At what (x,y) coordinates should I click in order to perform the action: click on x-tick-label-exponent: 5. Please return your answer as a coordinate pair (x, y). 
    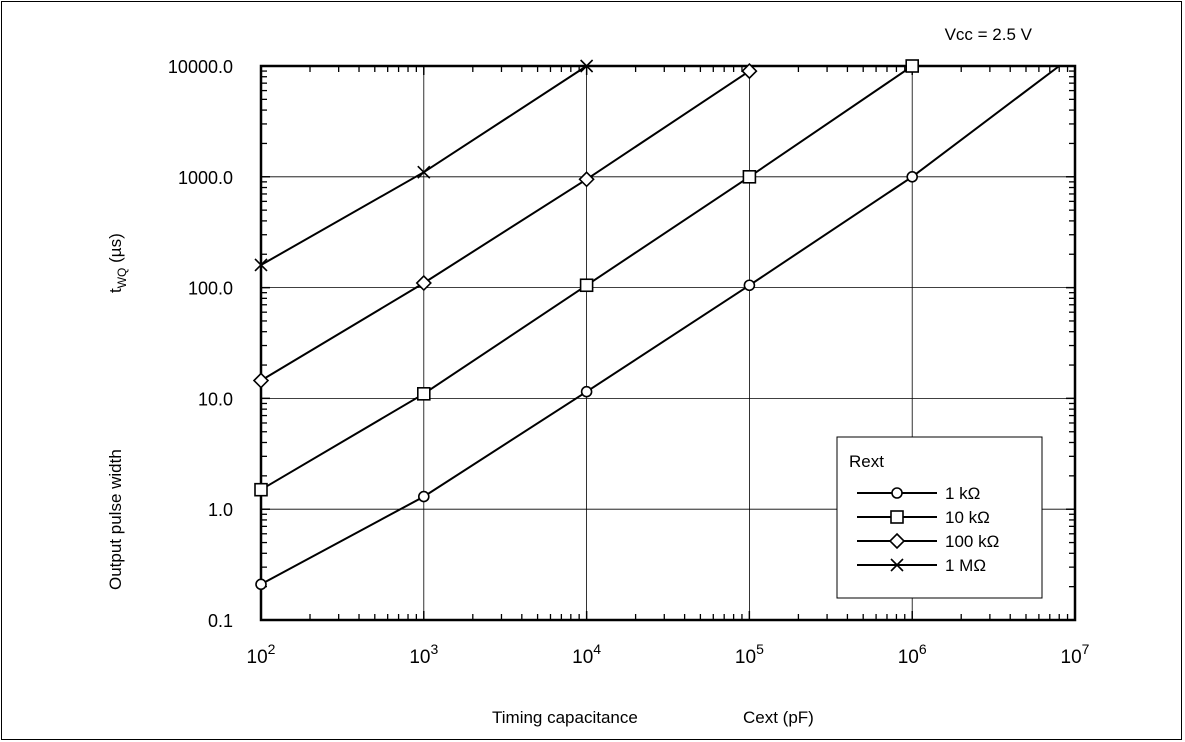
    Looking at the image, I should click on (760, 649).